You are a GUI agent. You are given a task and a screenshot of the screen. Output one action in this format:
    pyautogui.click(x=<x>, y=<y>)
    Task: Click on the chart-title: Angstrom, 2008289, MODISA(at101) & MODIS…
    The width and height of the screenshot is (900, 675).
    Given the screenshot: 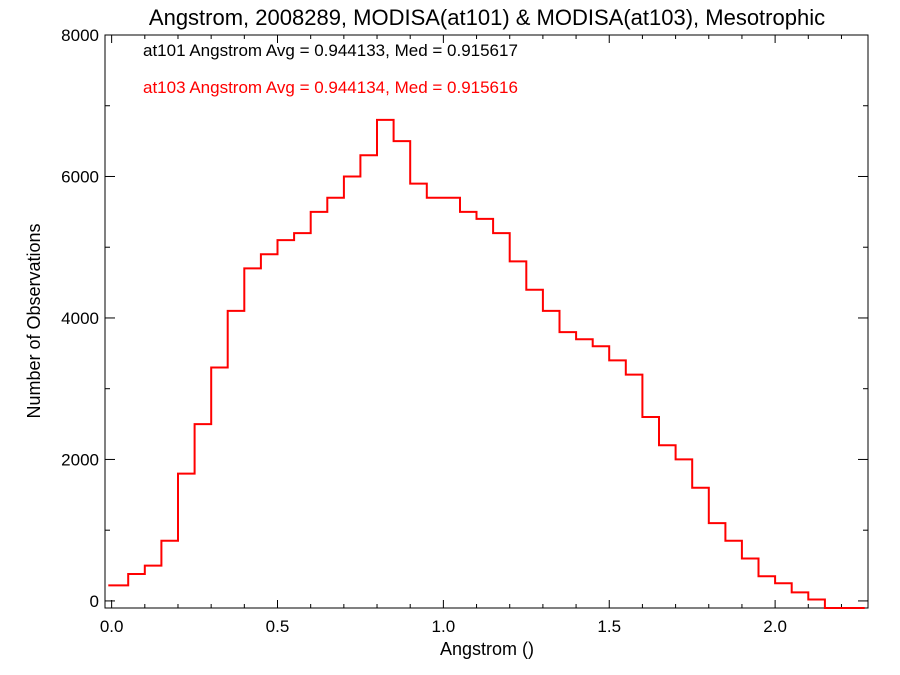 What is the action you would take?
    pyautogui.click(x=487, y=17)
    